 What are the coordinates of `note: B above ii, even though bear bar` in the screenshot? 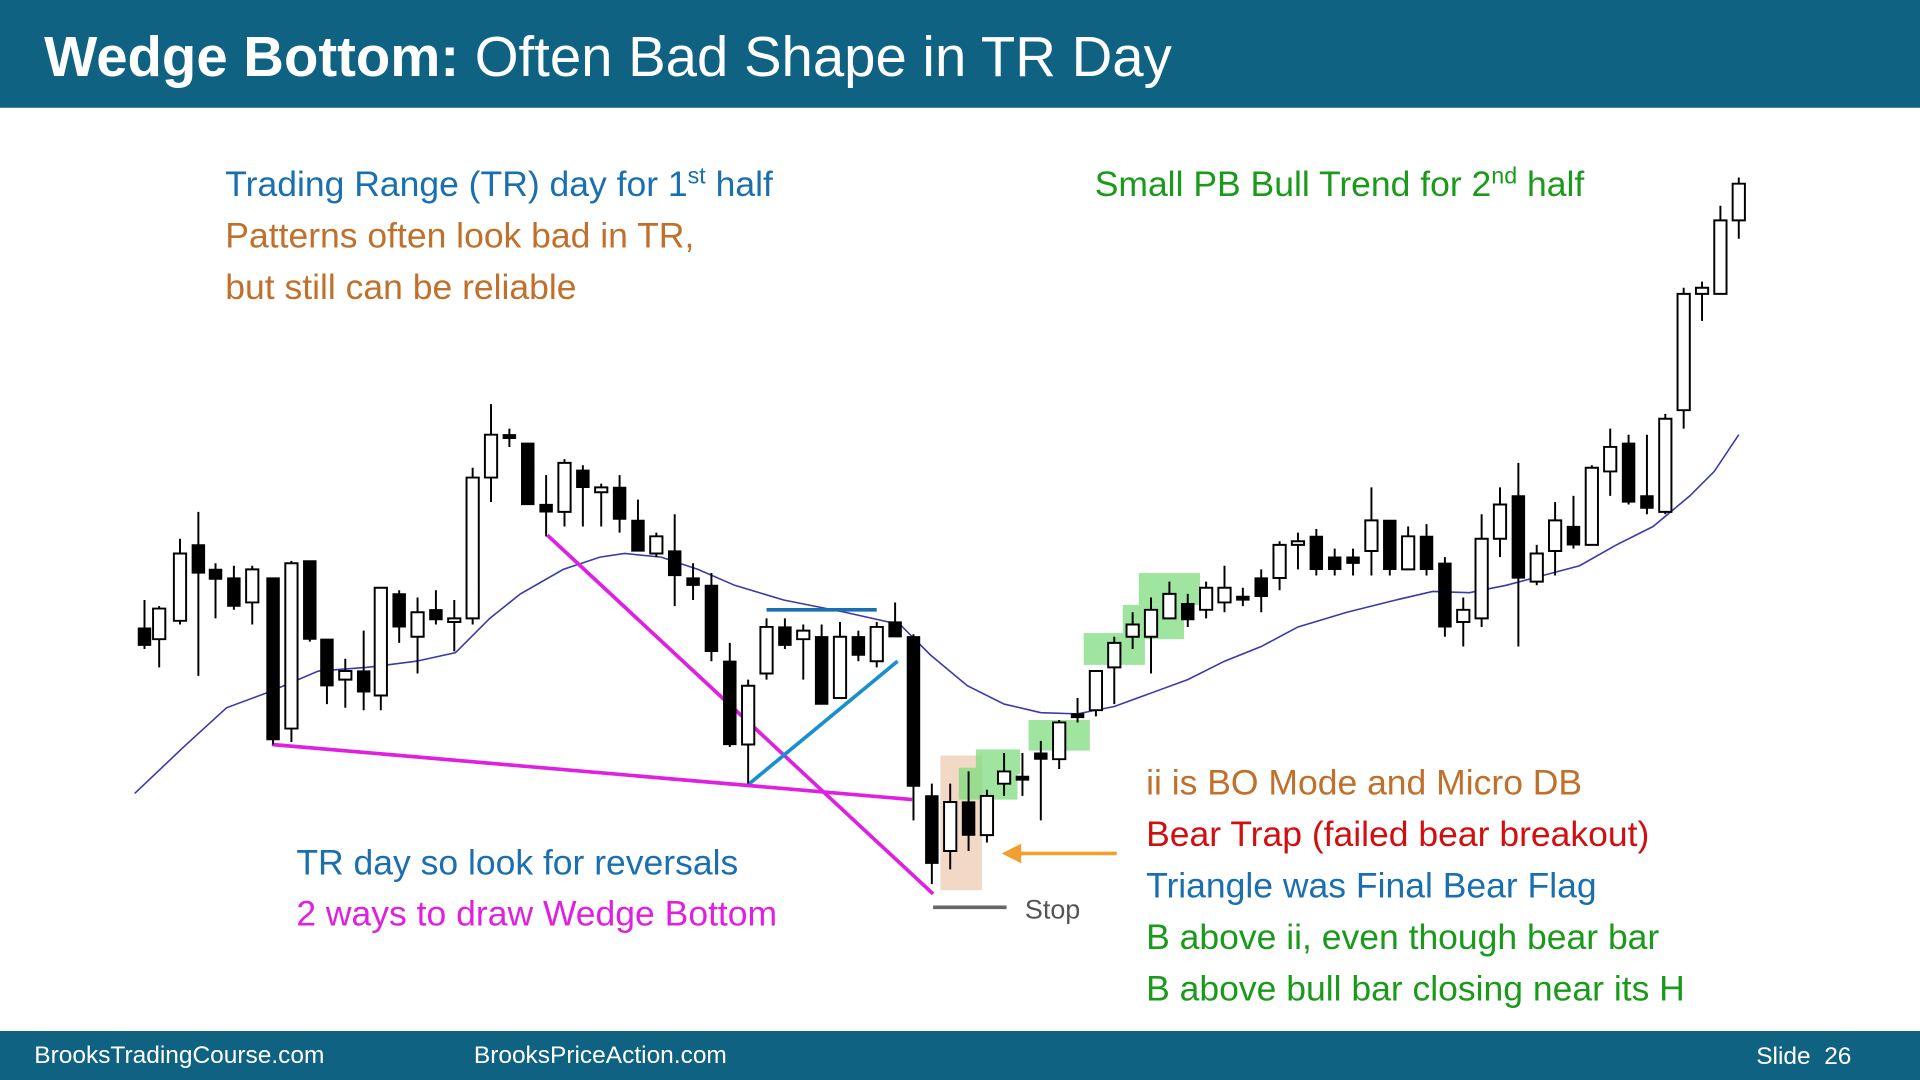 It's located at (1402, 937).